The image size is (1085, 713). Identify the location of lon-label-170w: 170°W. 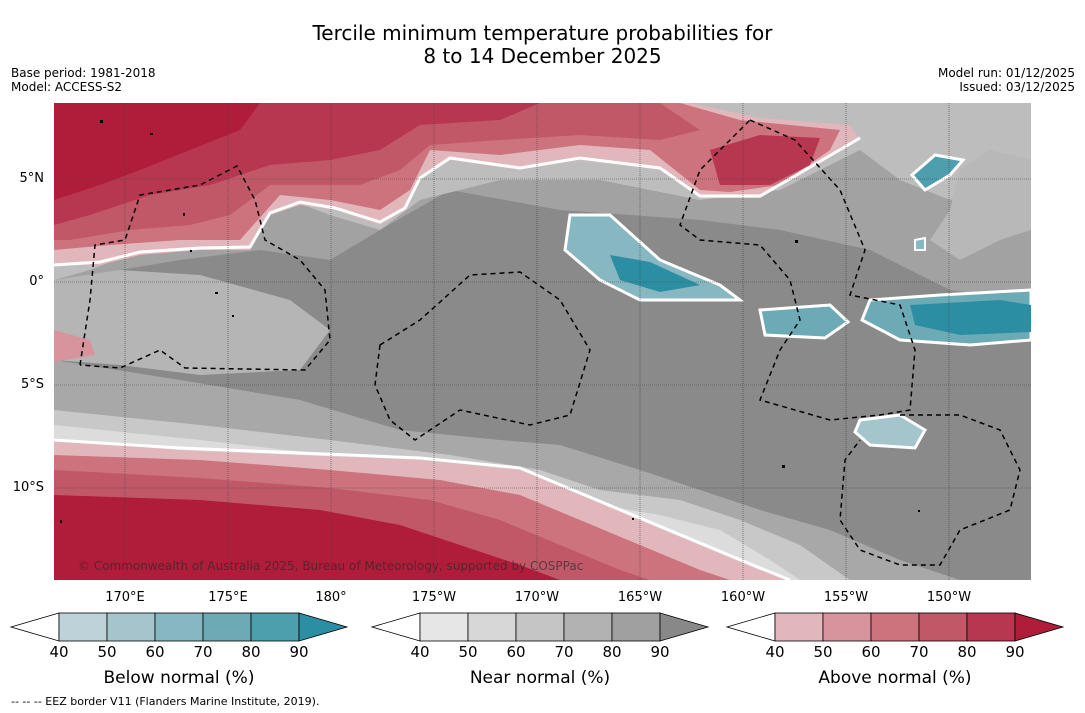
(537, 597).